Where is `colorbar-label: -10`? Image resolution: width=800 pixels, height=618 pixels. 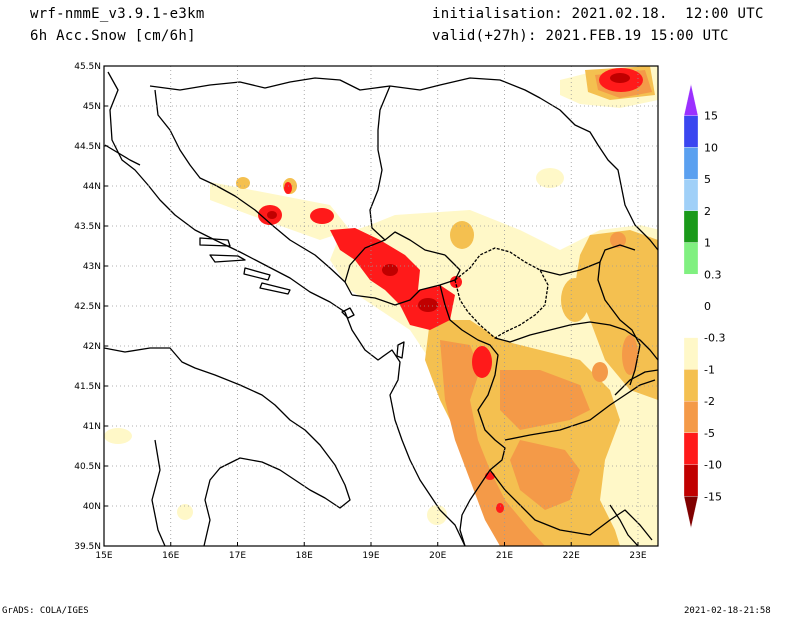 colorbar-label: -10 is located at coordinates (713, 465).